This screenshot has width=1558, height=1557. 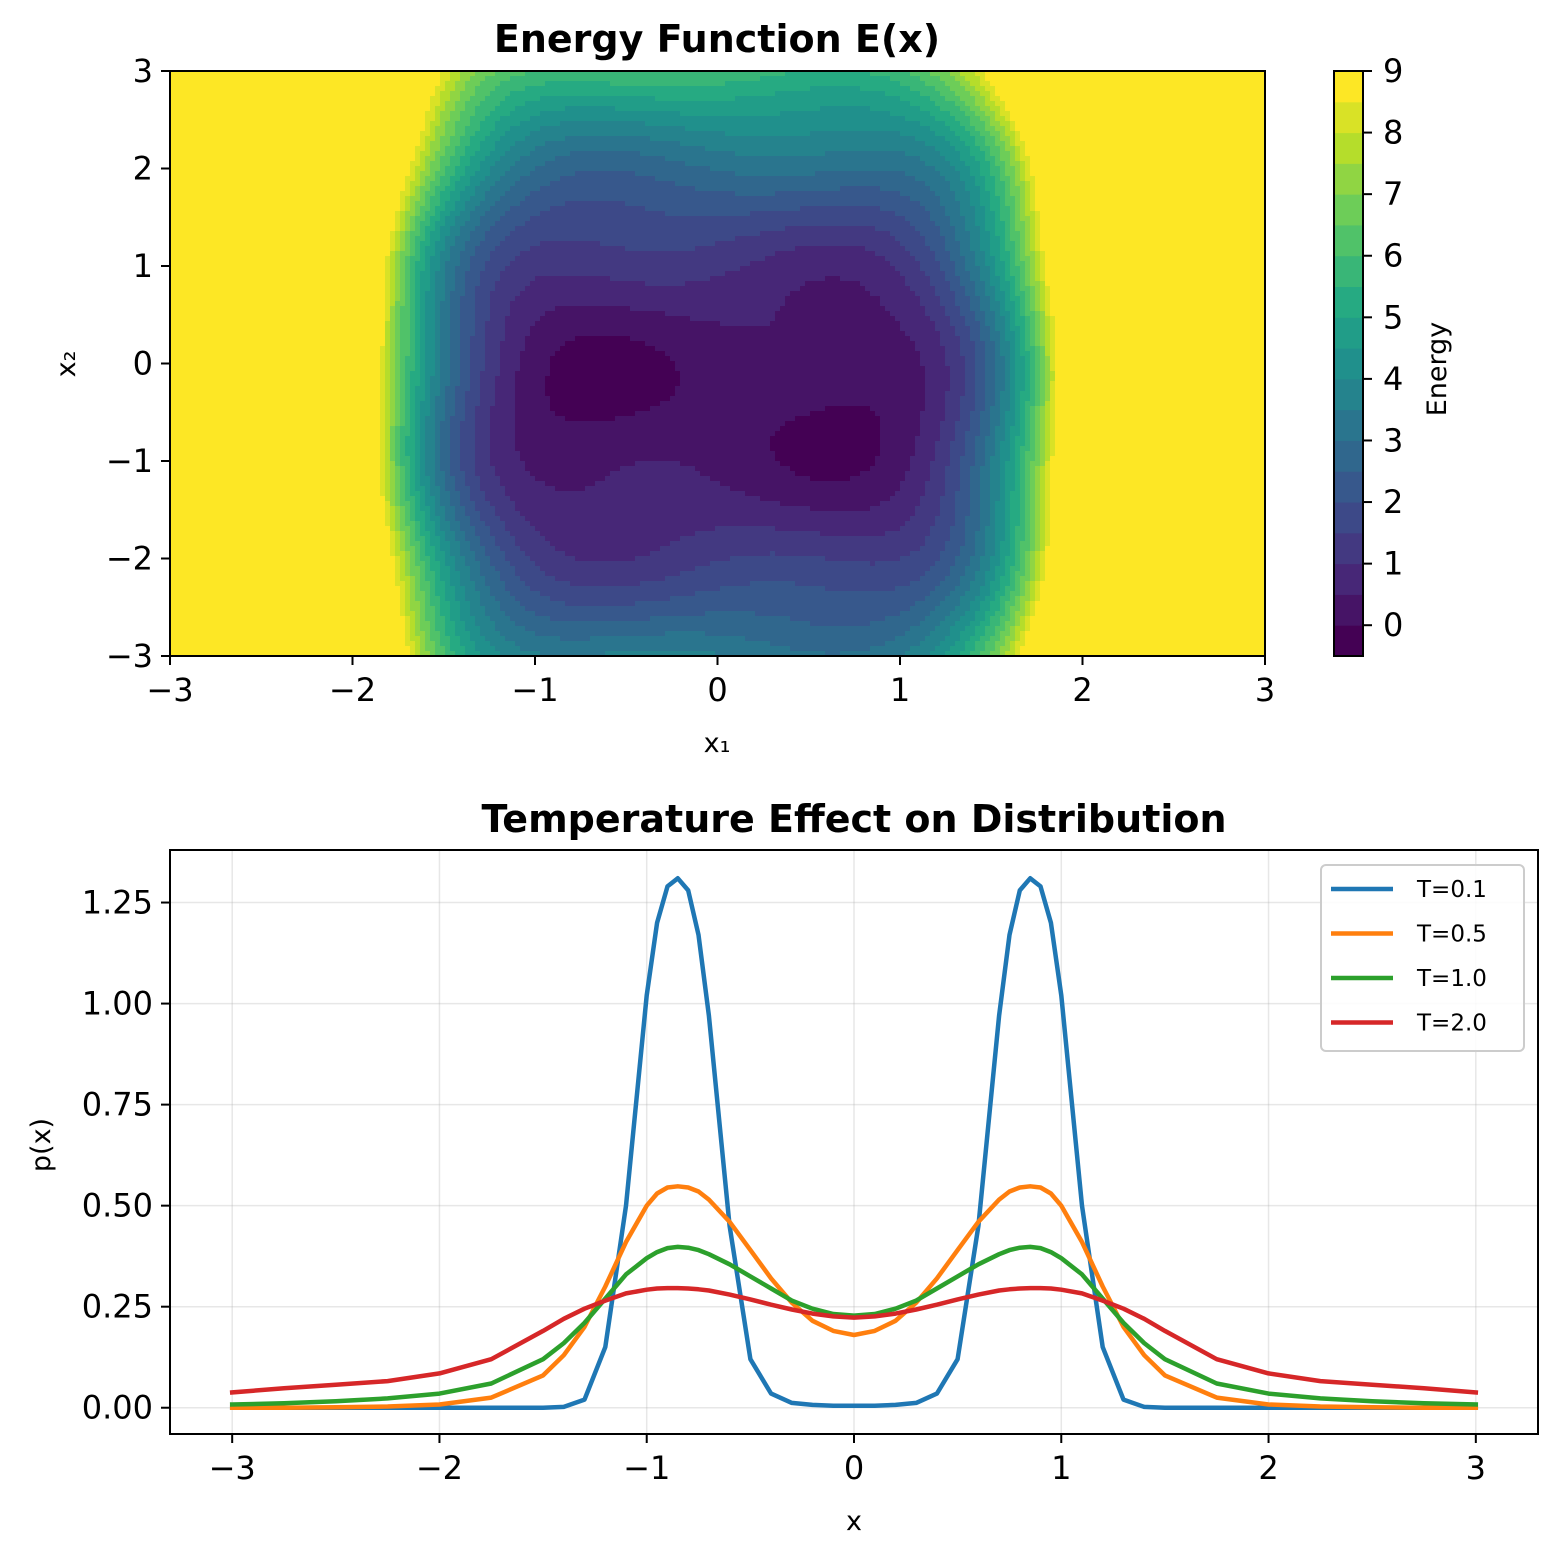 I want to click on y-tick-label: −2, so click(x=129, y=559).